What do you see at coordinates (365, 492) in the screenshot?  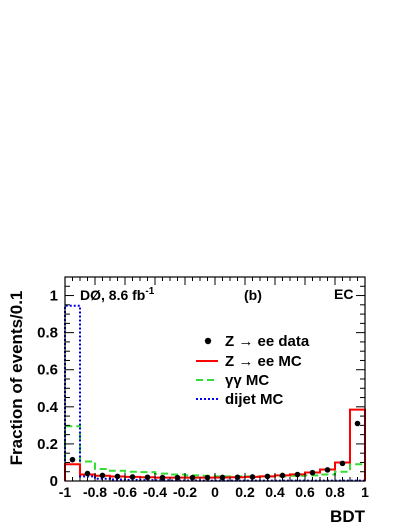 I see `x-tick-label: 1` at bounding box center [365, 492].